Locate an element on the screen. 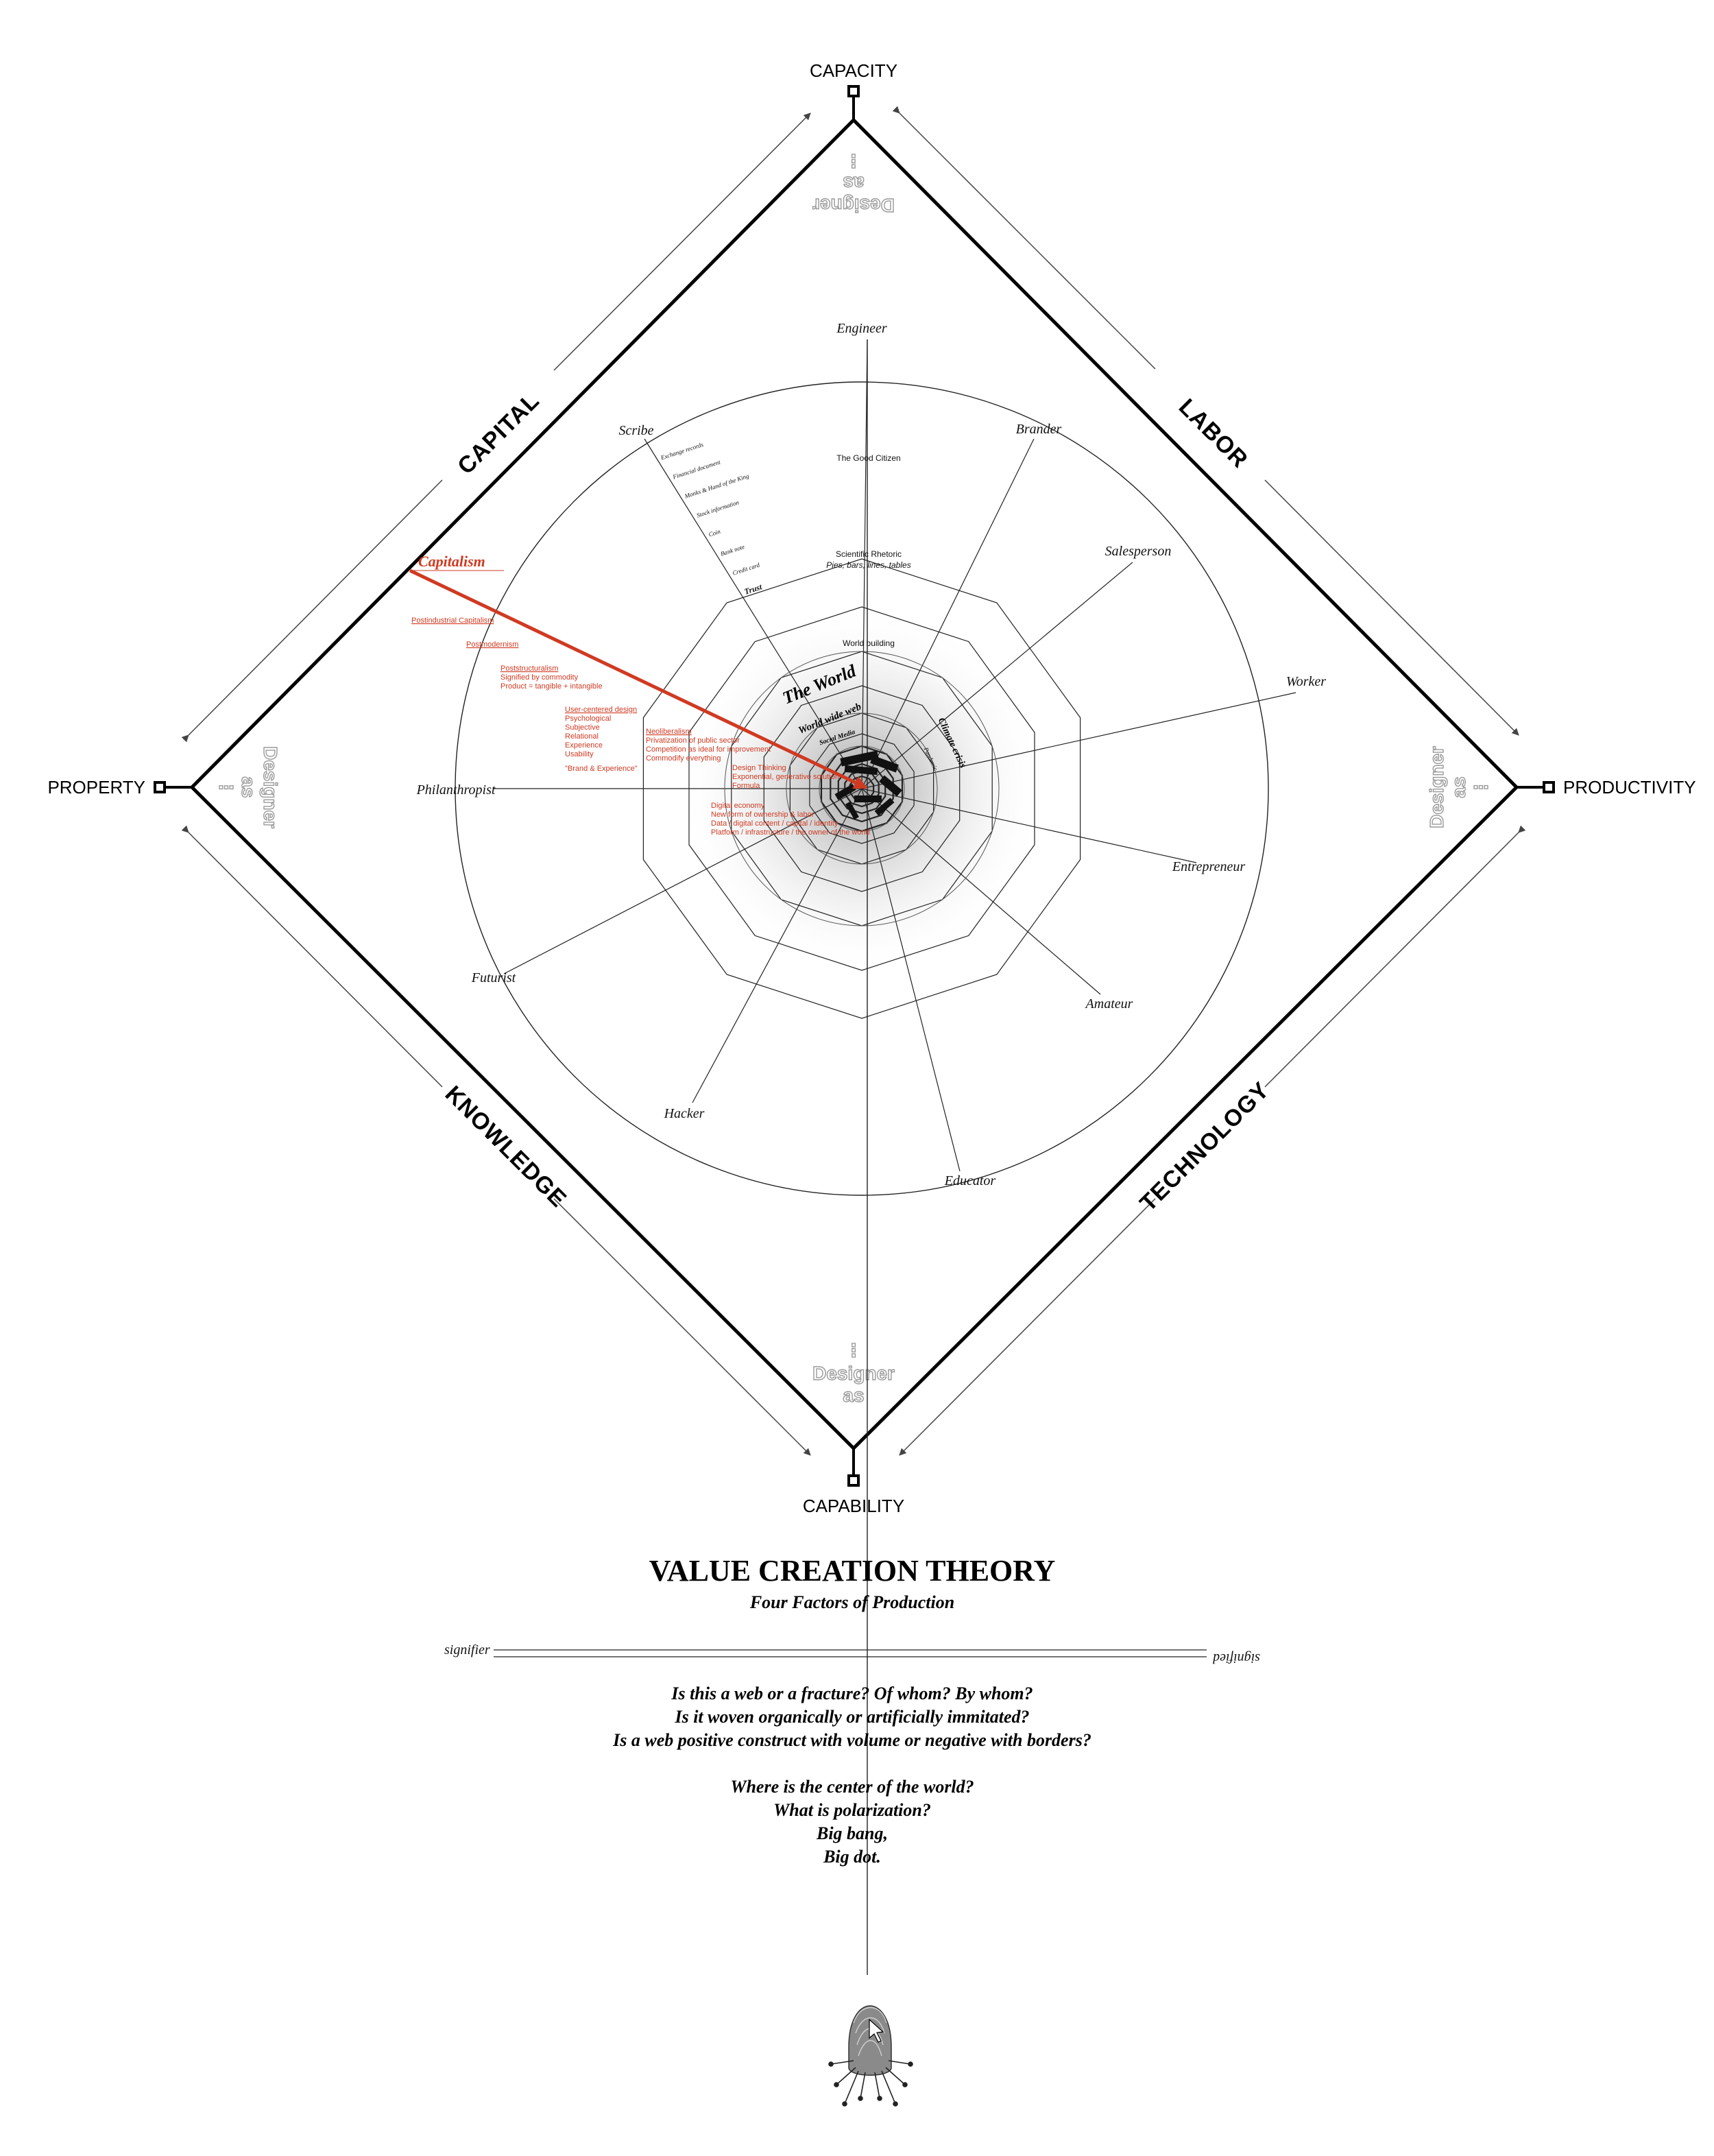  scribe-item: Credit card is located at coordinates (746, 569).